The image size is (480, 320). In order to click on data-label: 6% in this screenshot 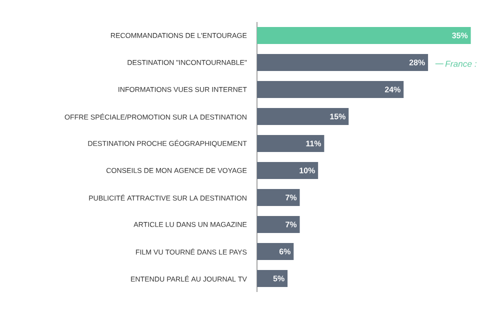, I will do `click(284, 251)`.